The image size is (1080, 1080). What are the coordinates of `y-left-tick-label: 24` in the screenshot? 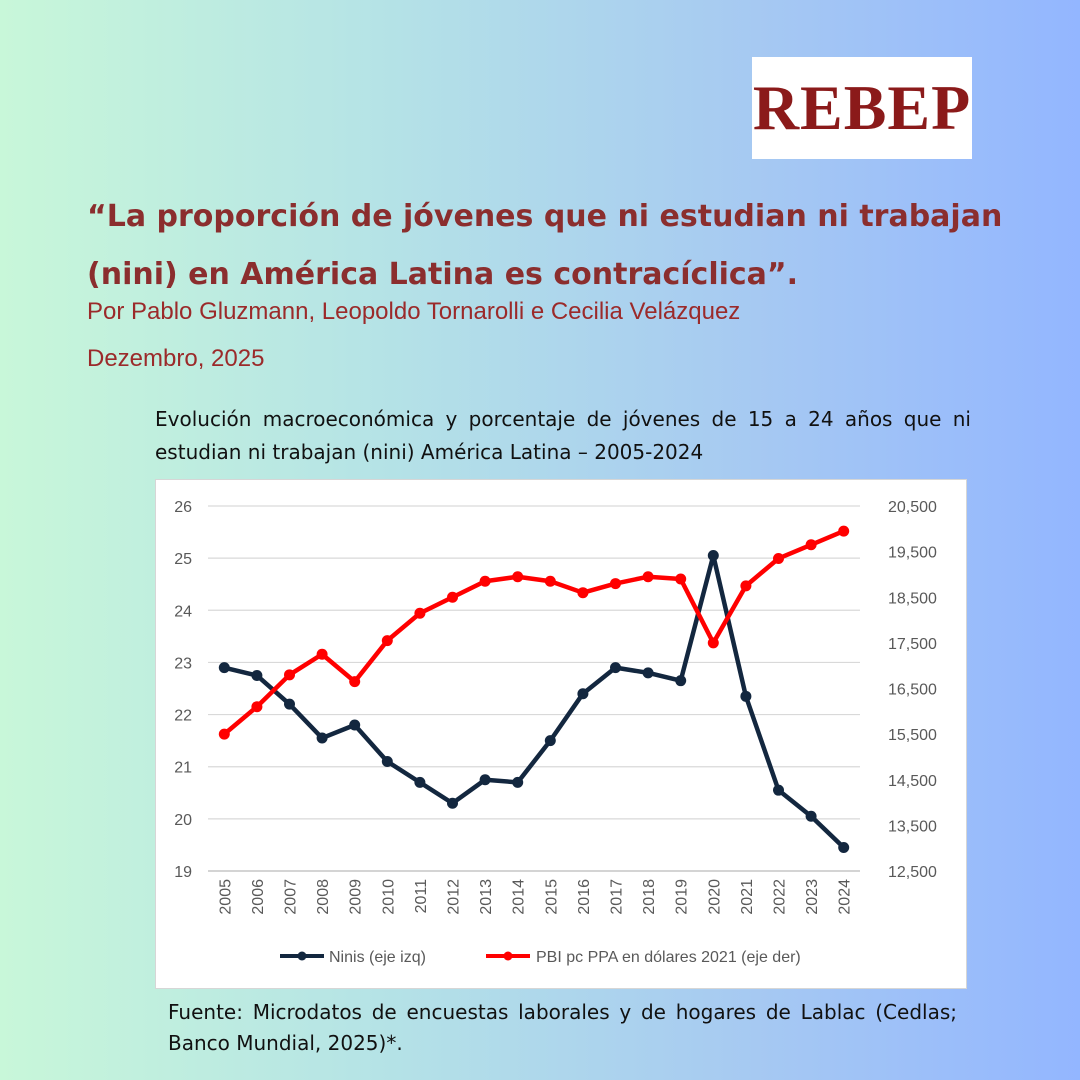 It's located at (183, 611).